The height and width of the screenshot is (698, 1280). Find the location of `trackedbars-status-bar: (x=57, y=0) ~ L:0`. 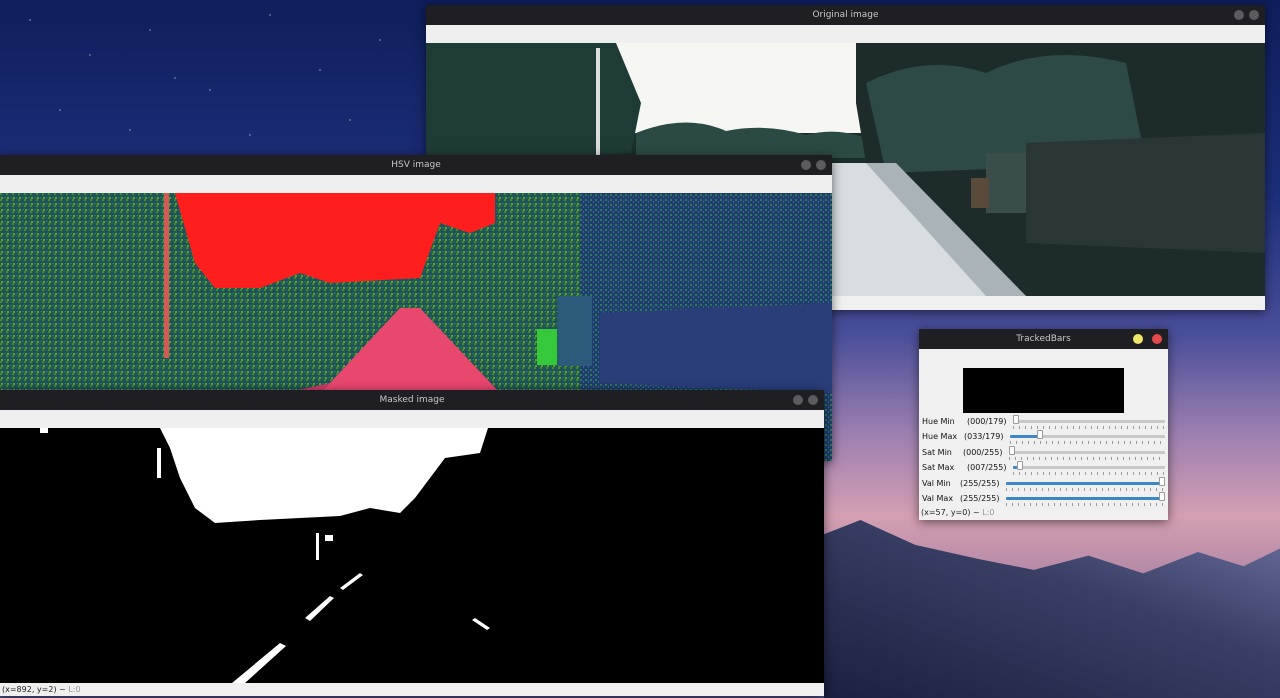

trackedbars-status-bar: (x=57, y=0) ~ L:0 is located at coordinates (957, 512).